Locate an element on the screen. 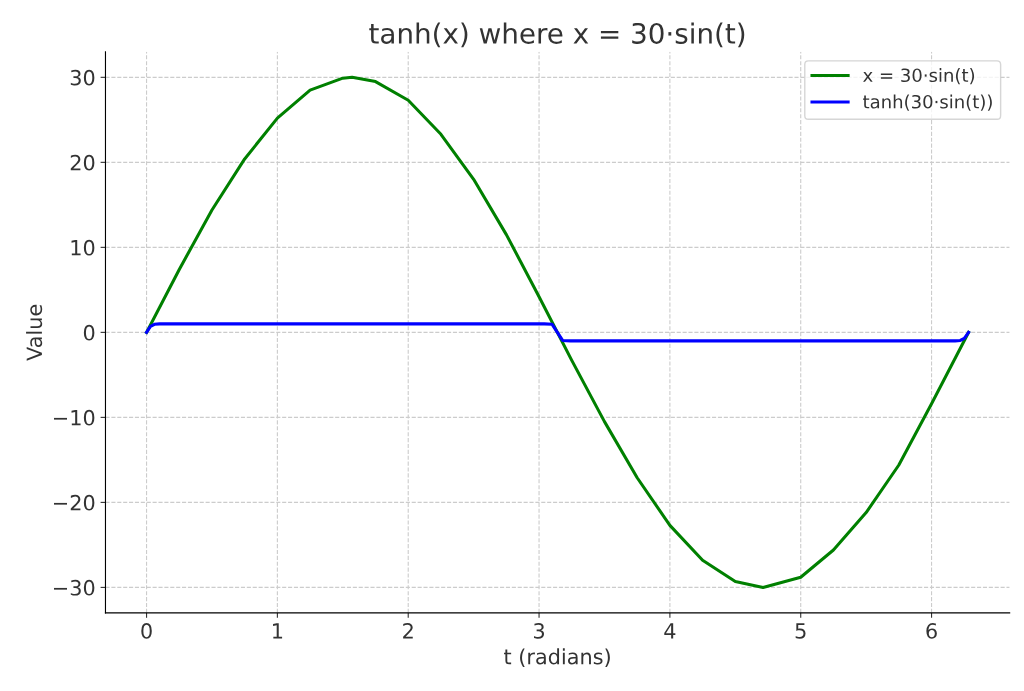 Image resolution: width=1024 pixels, height=691 pixels. x-tick-label: 0 is located at coordinates (146, 631).